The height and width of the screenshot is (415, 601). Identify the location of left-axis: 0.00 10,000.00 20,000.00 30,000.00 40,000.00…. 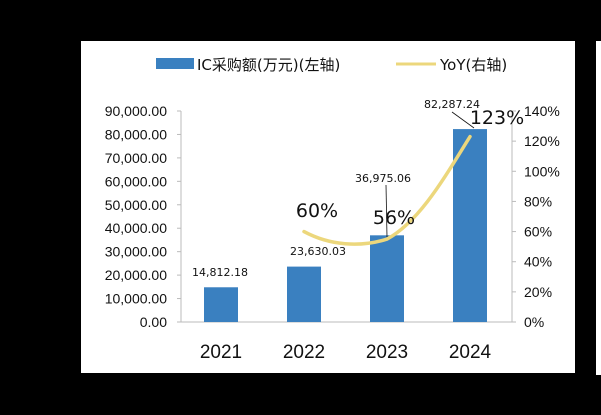
(143, 216).